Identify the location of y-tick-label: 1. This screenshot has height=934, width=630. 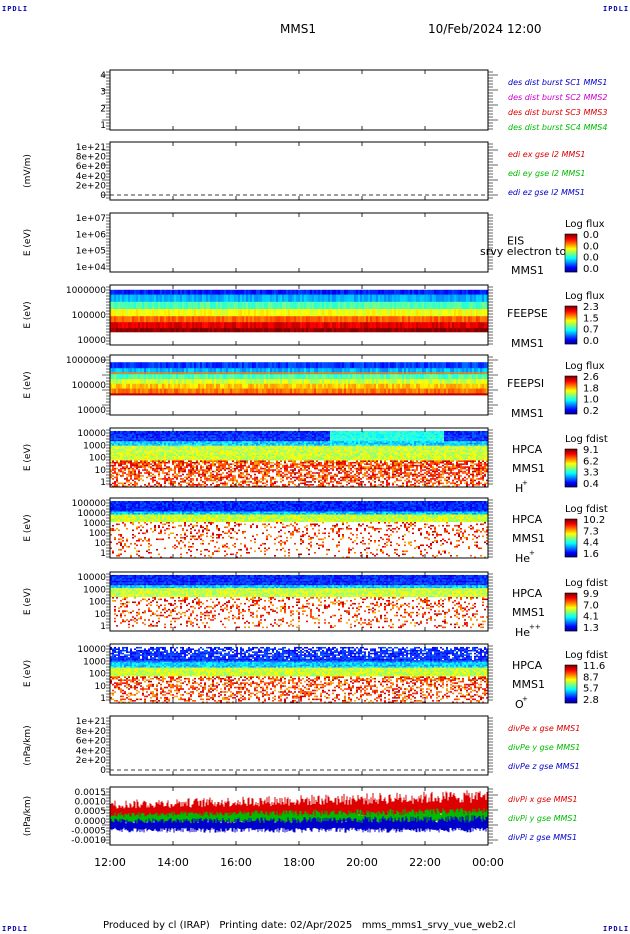
(103, 126).